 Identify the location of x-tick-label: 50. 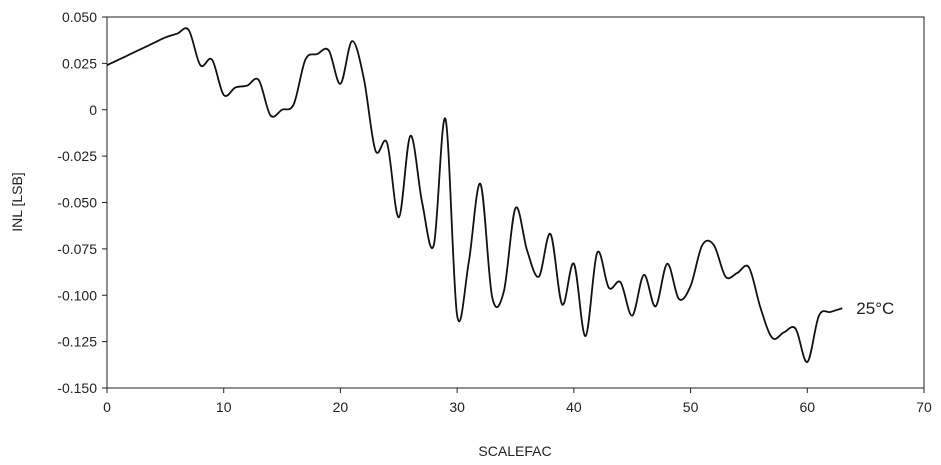
(691, 407).